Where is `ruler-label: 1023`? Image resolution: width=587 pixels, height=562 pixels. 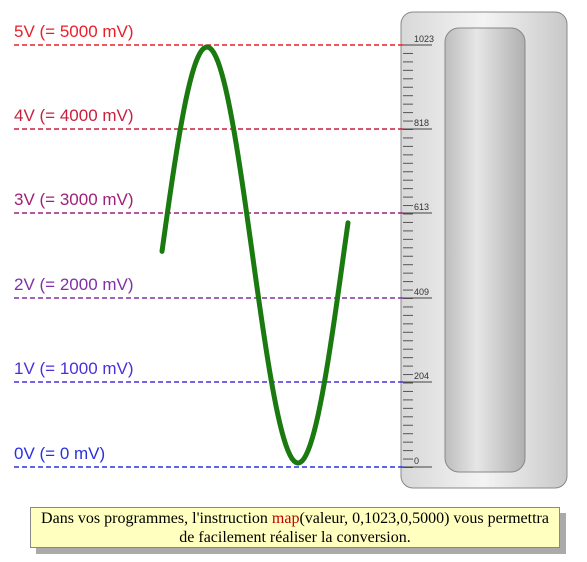
ruler-label: 1023 is located at coordinates (424, 39).